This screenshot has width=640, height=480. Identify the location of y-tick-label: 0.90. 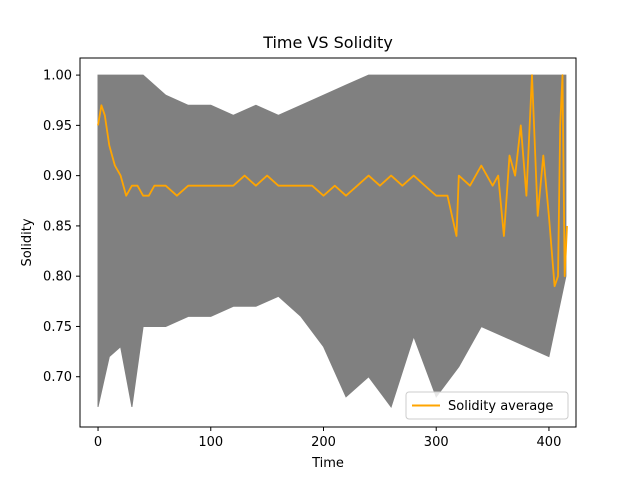
(57, 176).